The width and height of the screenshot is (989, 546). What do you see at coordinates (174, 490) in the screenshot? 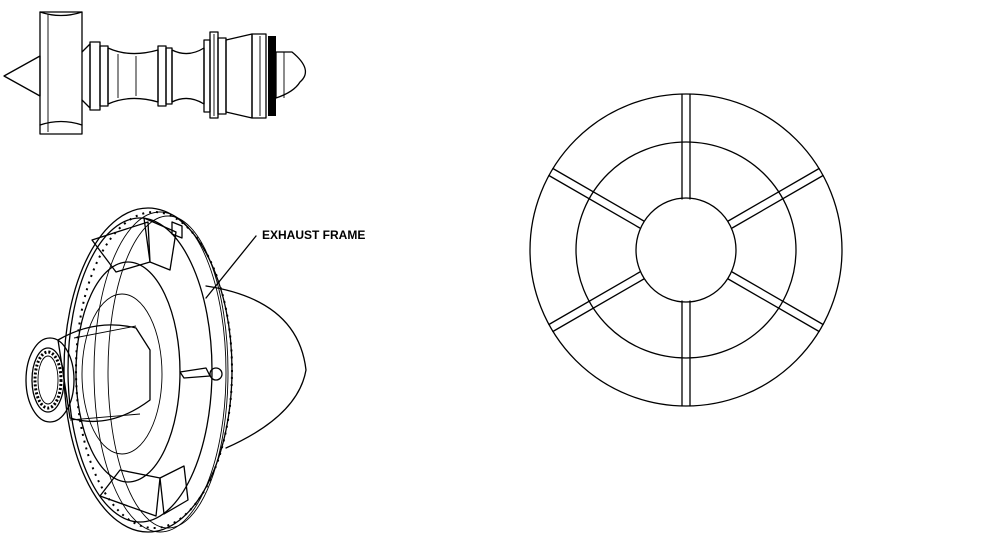
I see `strut-lower-right` at bounding box center [174, 490].